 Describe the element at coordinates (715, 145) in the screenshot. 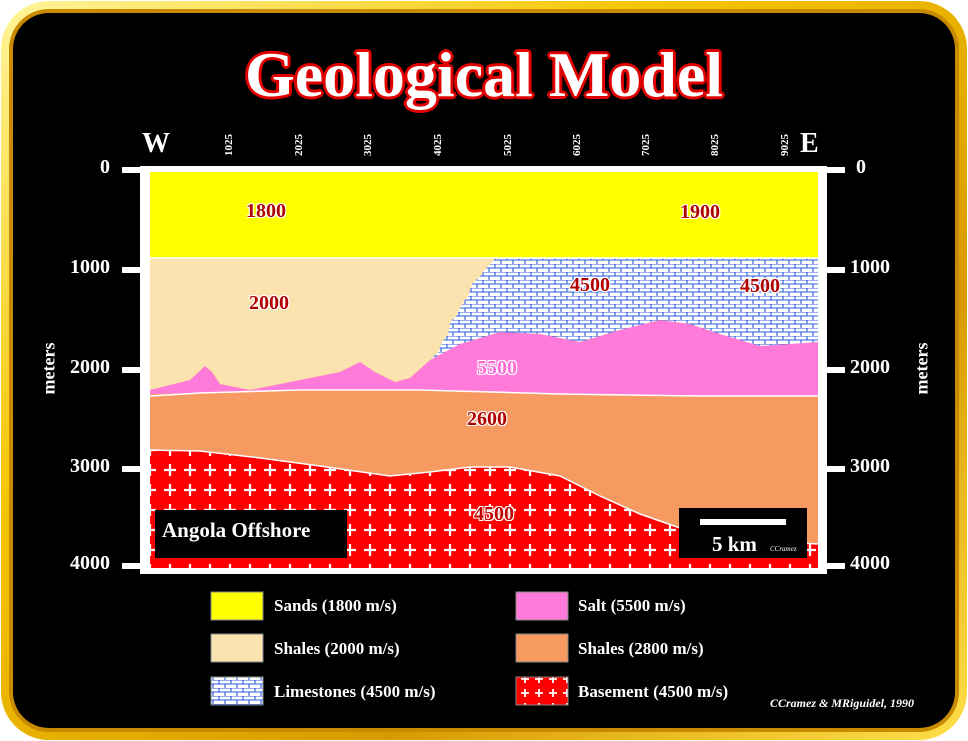

I see `x-tick: 8025` at that location.